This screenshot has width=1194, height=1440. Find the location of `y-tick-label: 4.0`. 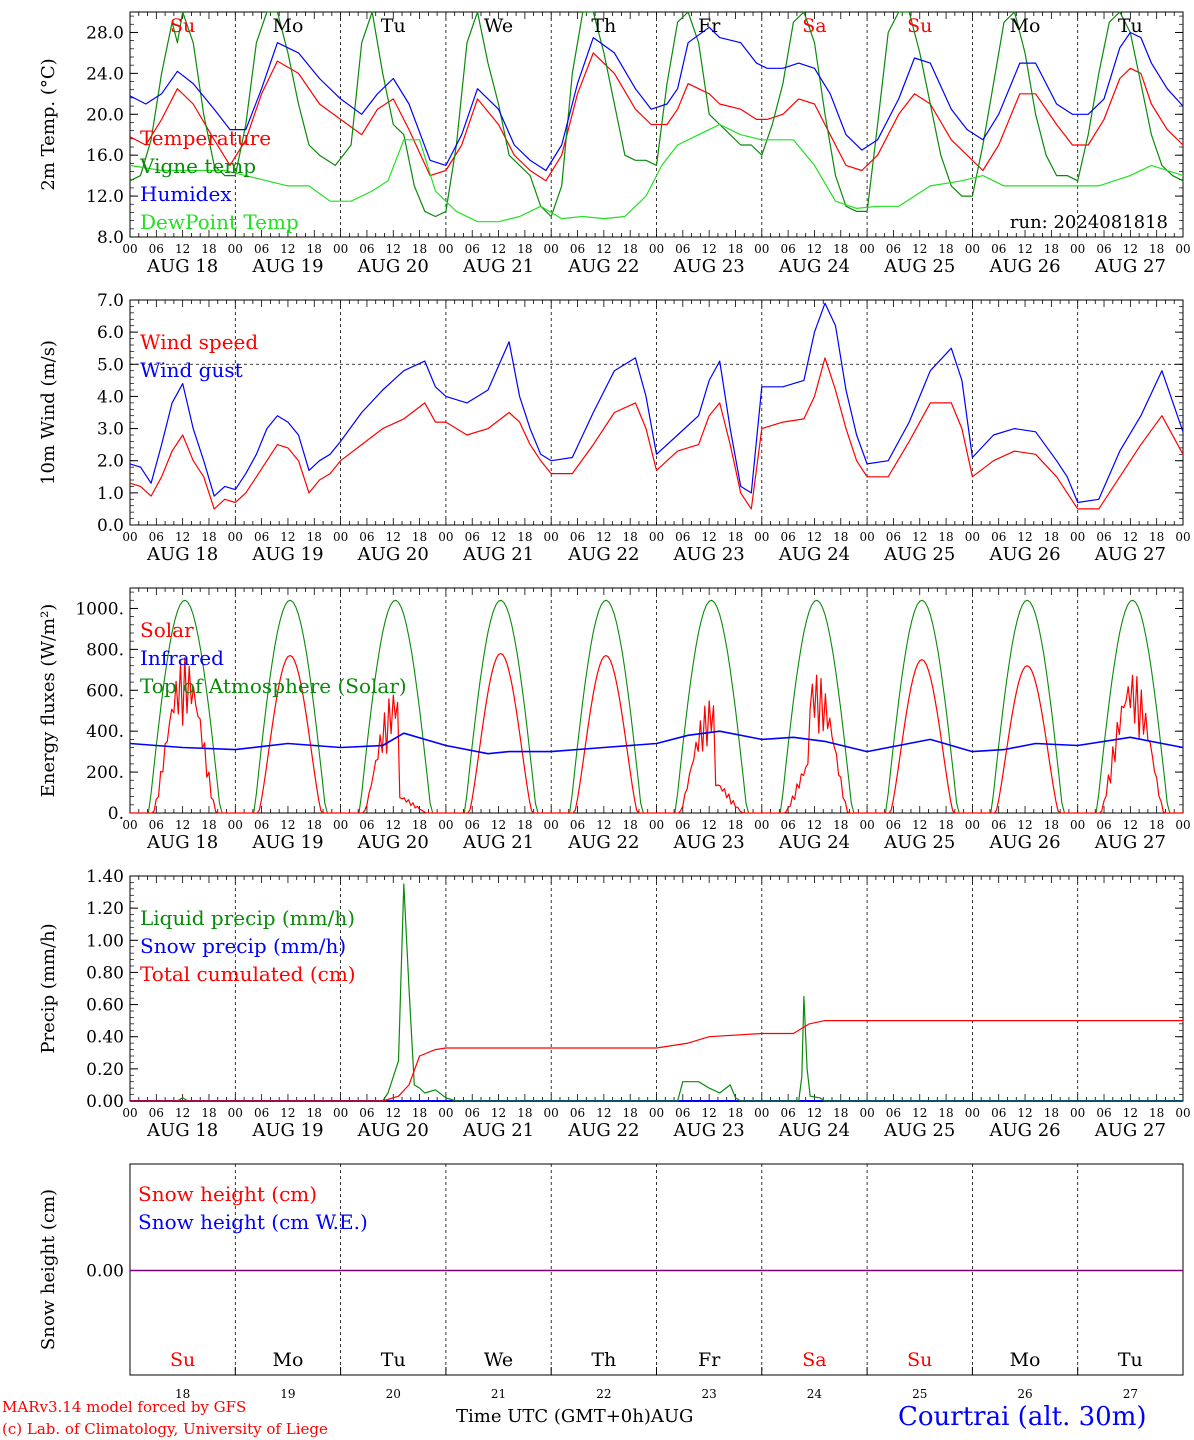

y-tick-label: 4.0 is located at coordinates (110, 397).